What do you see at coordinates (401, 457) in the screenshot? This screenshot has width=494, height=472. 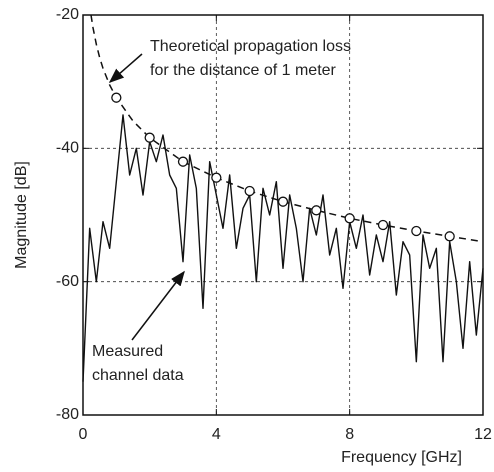 I see `x-axis-label: Frequency [GHz]` at bounding box center [401, 457].